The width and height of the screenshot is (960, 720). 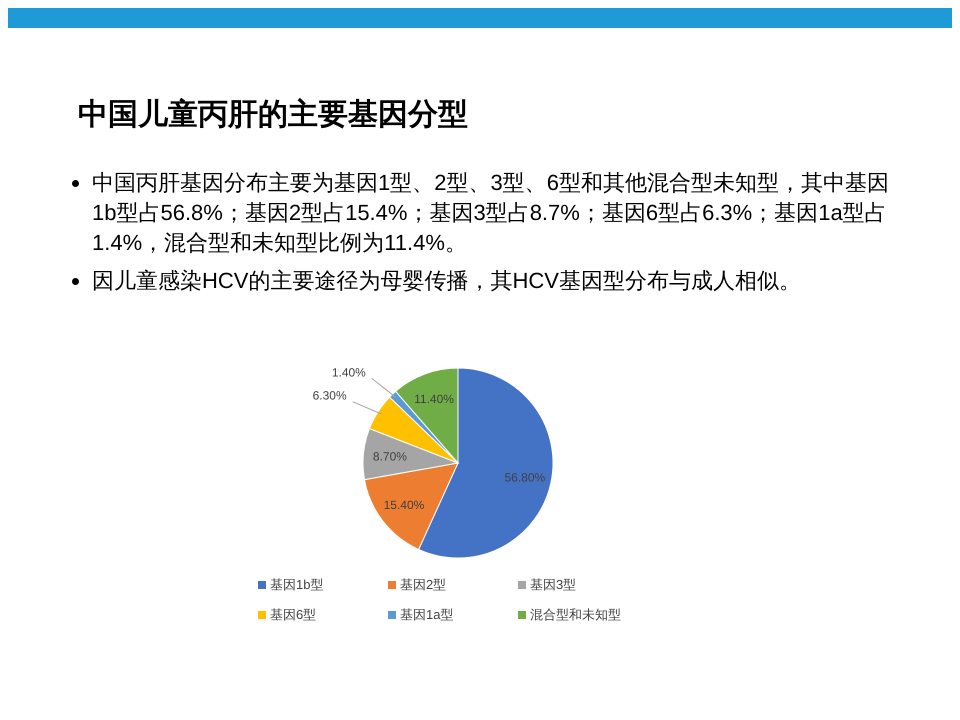 I want to click on data-label: 1.40%, so click(x=349, y=372).